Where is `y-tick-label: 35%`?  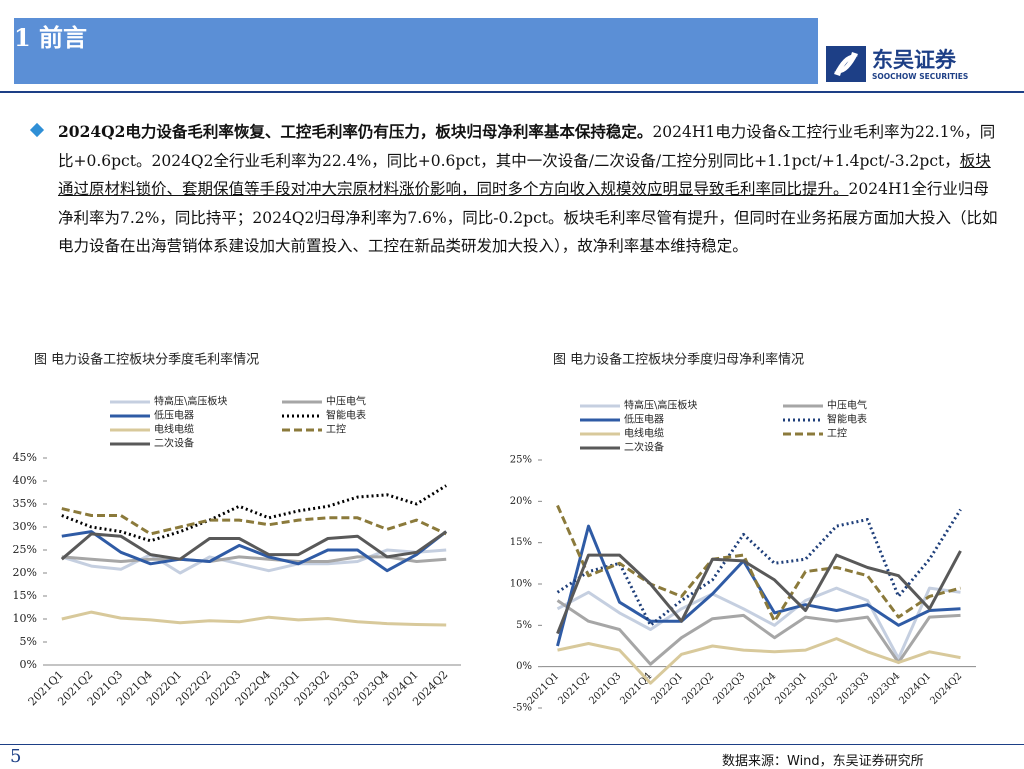 y-tick-label: 35% is located at coordinates (25, 503).